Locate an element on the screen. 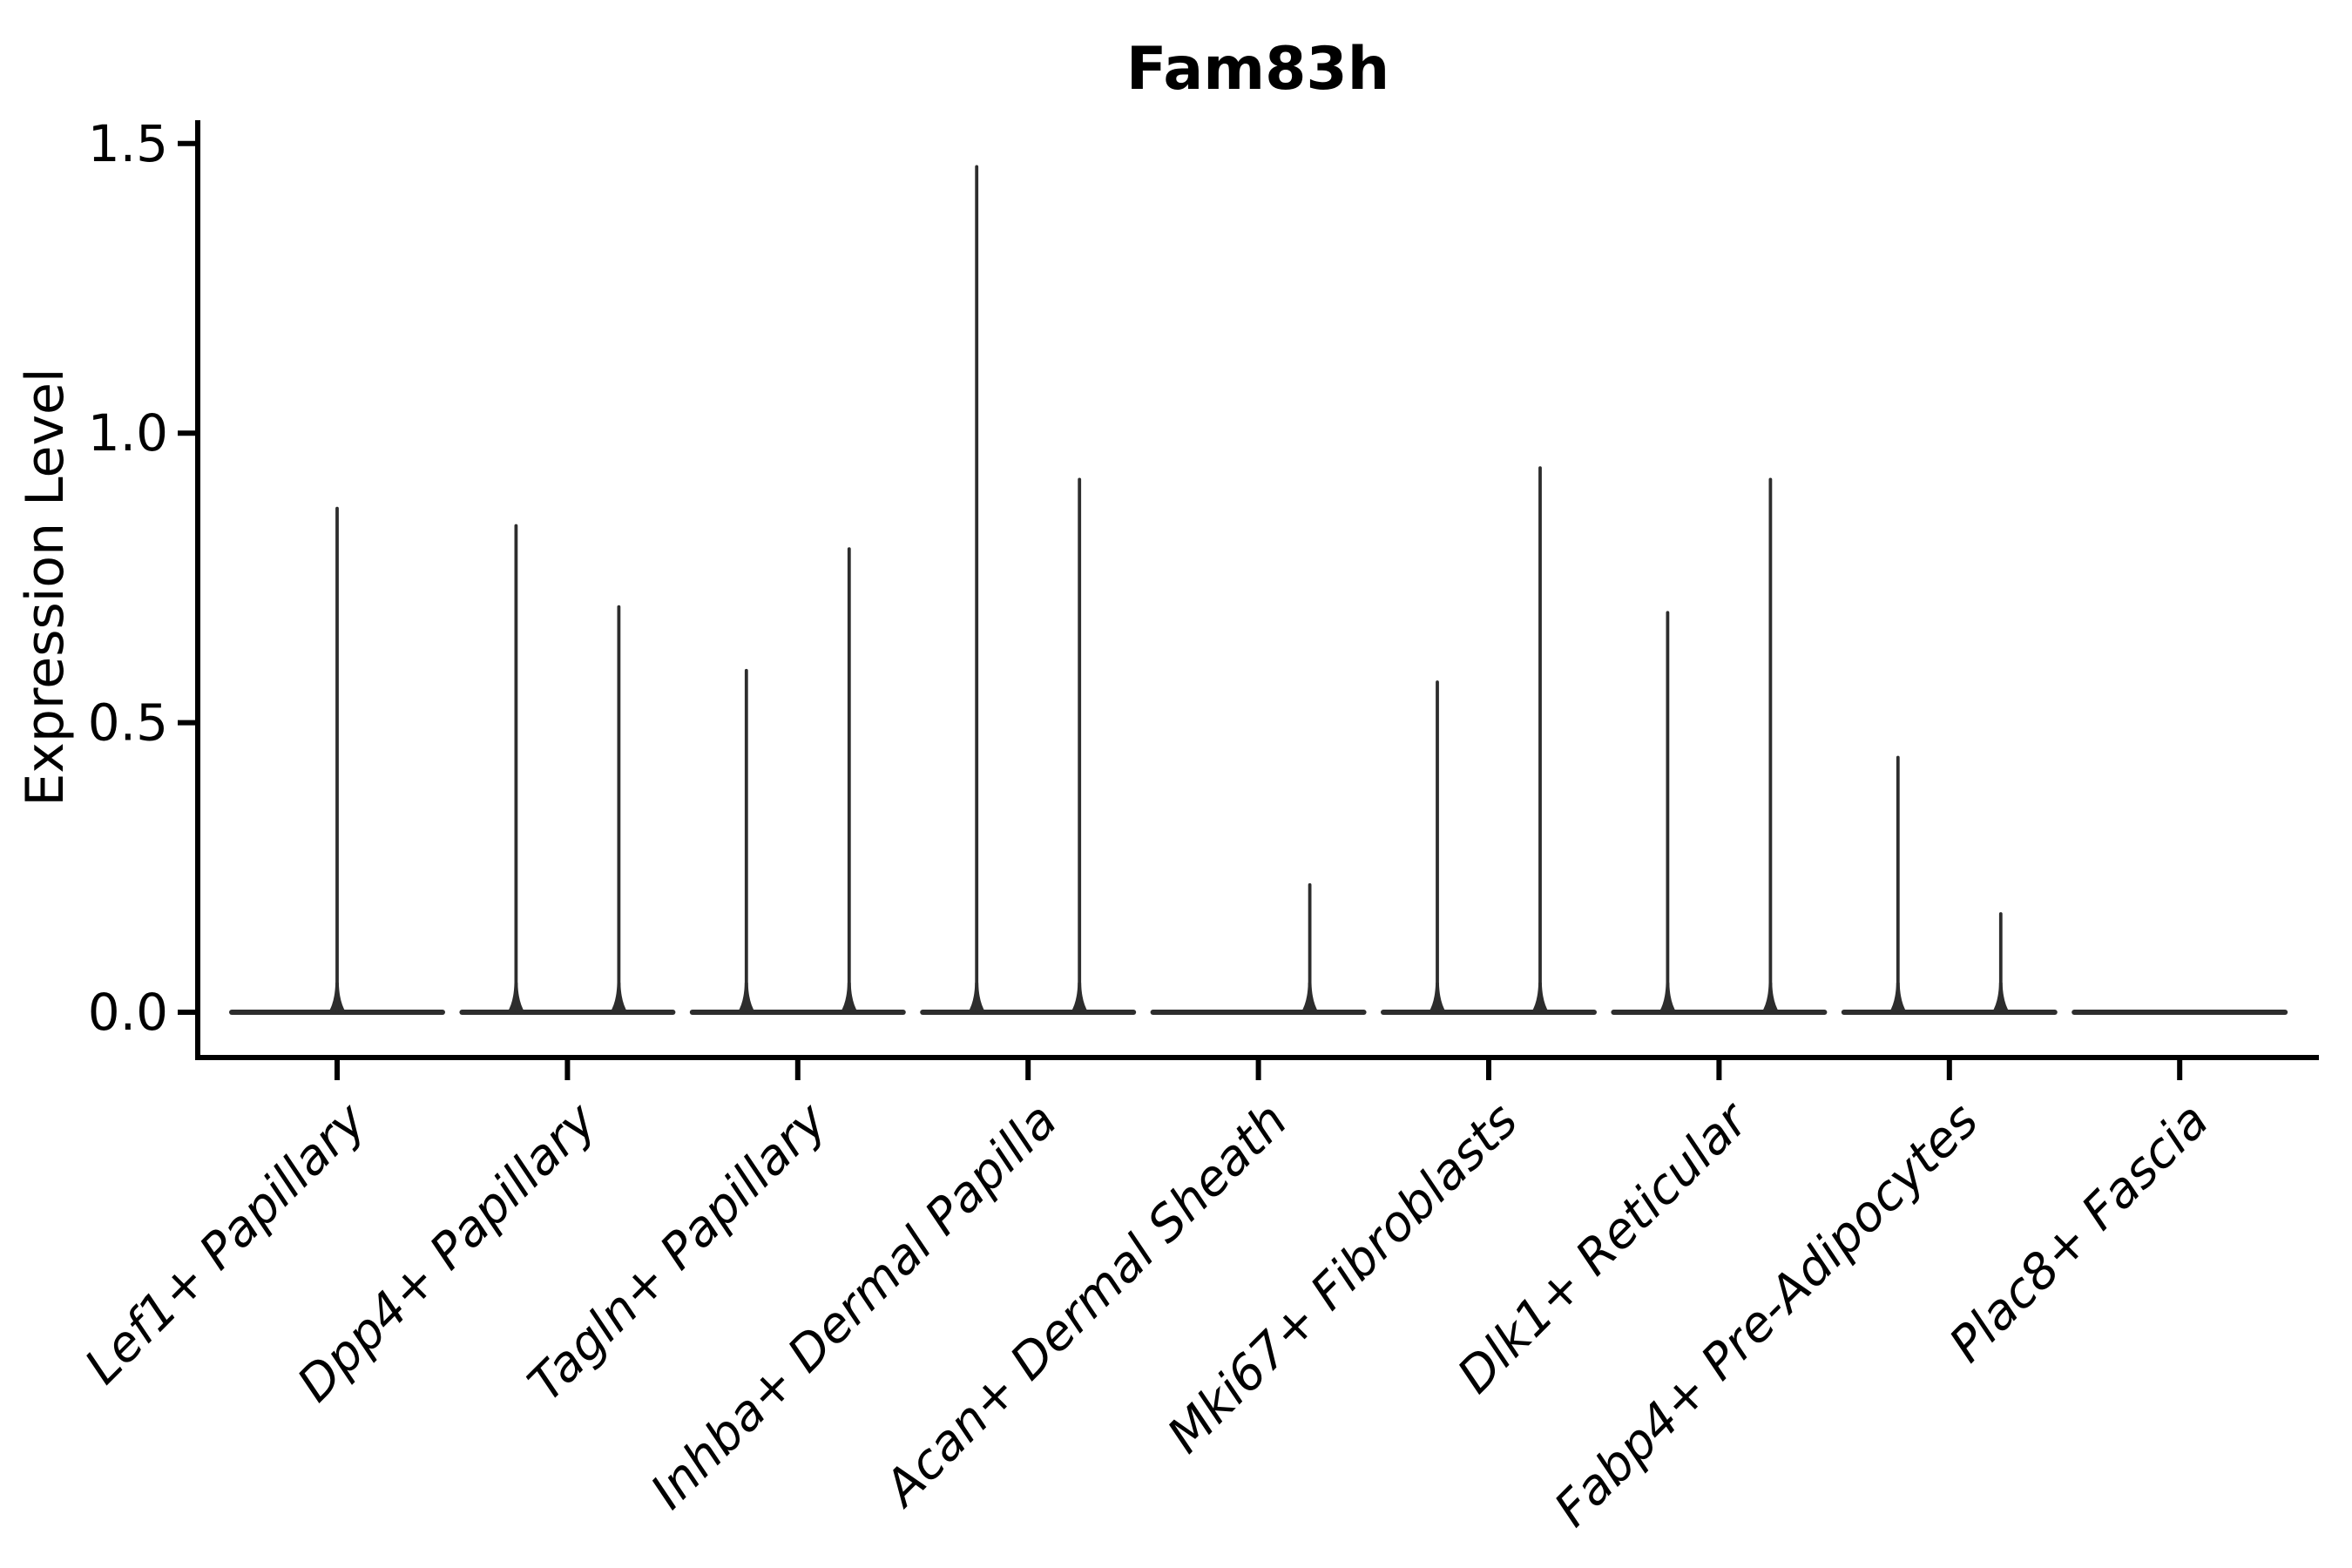  y-tick-label: 0.5 is located at coordinates (128, 723).